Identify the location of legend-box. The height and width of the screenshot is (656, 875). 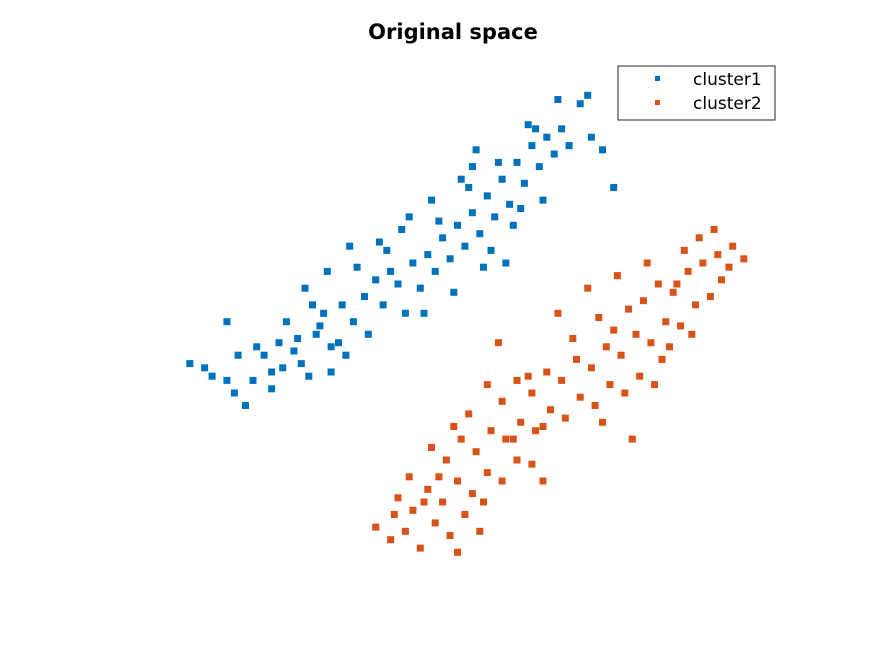
(696, 93).